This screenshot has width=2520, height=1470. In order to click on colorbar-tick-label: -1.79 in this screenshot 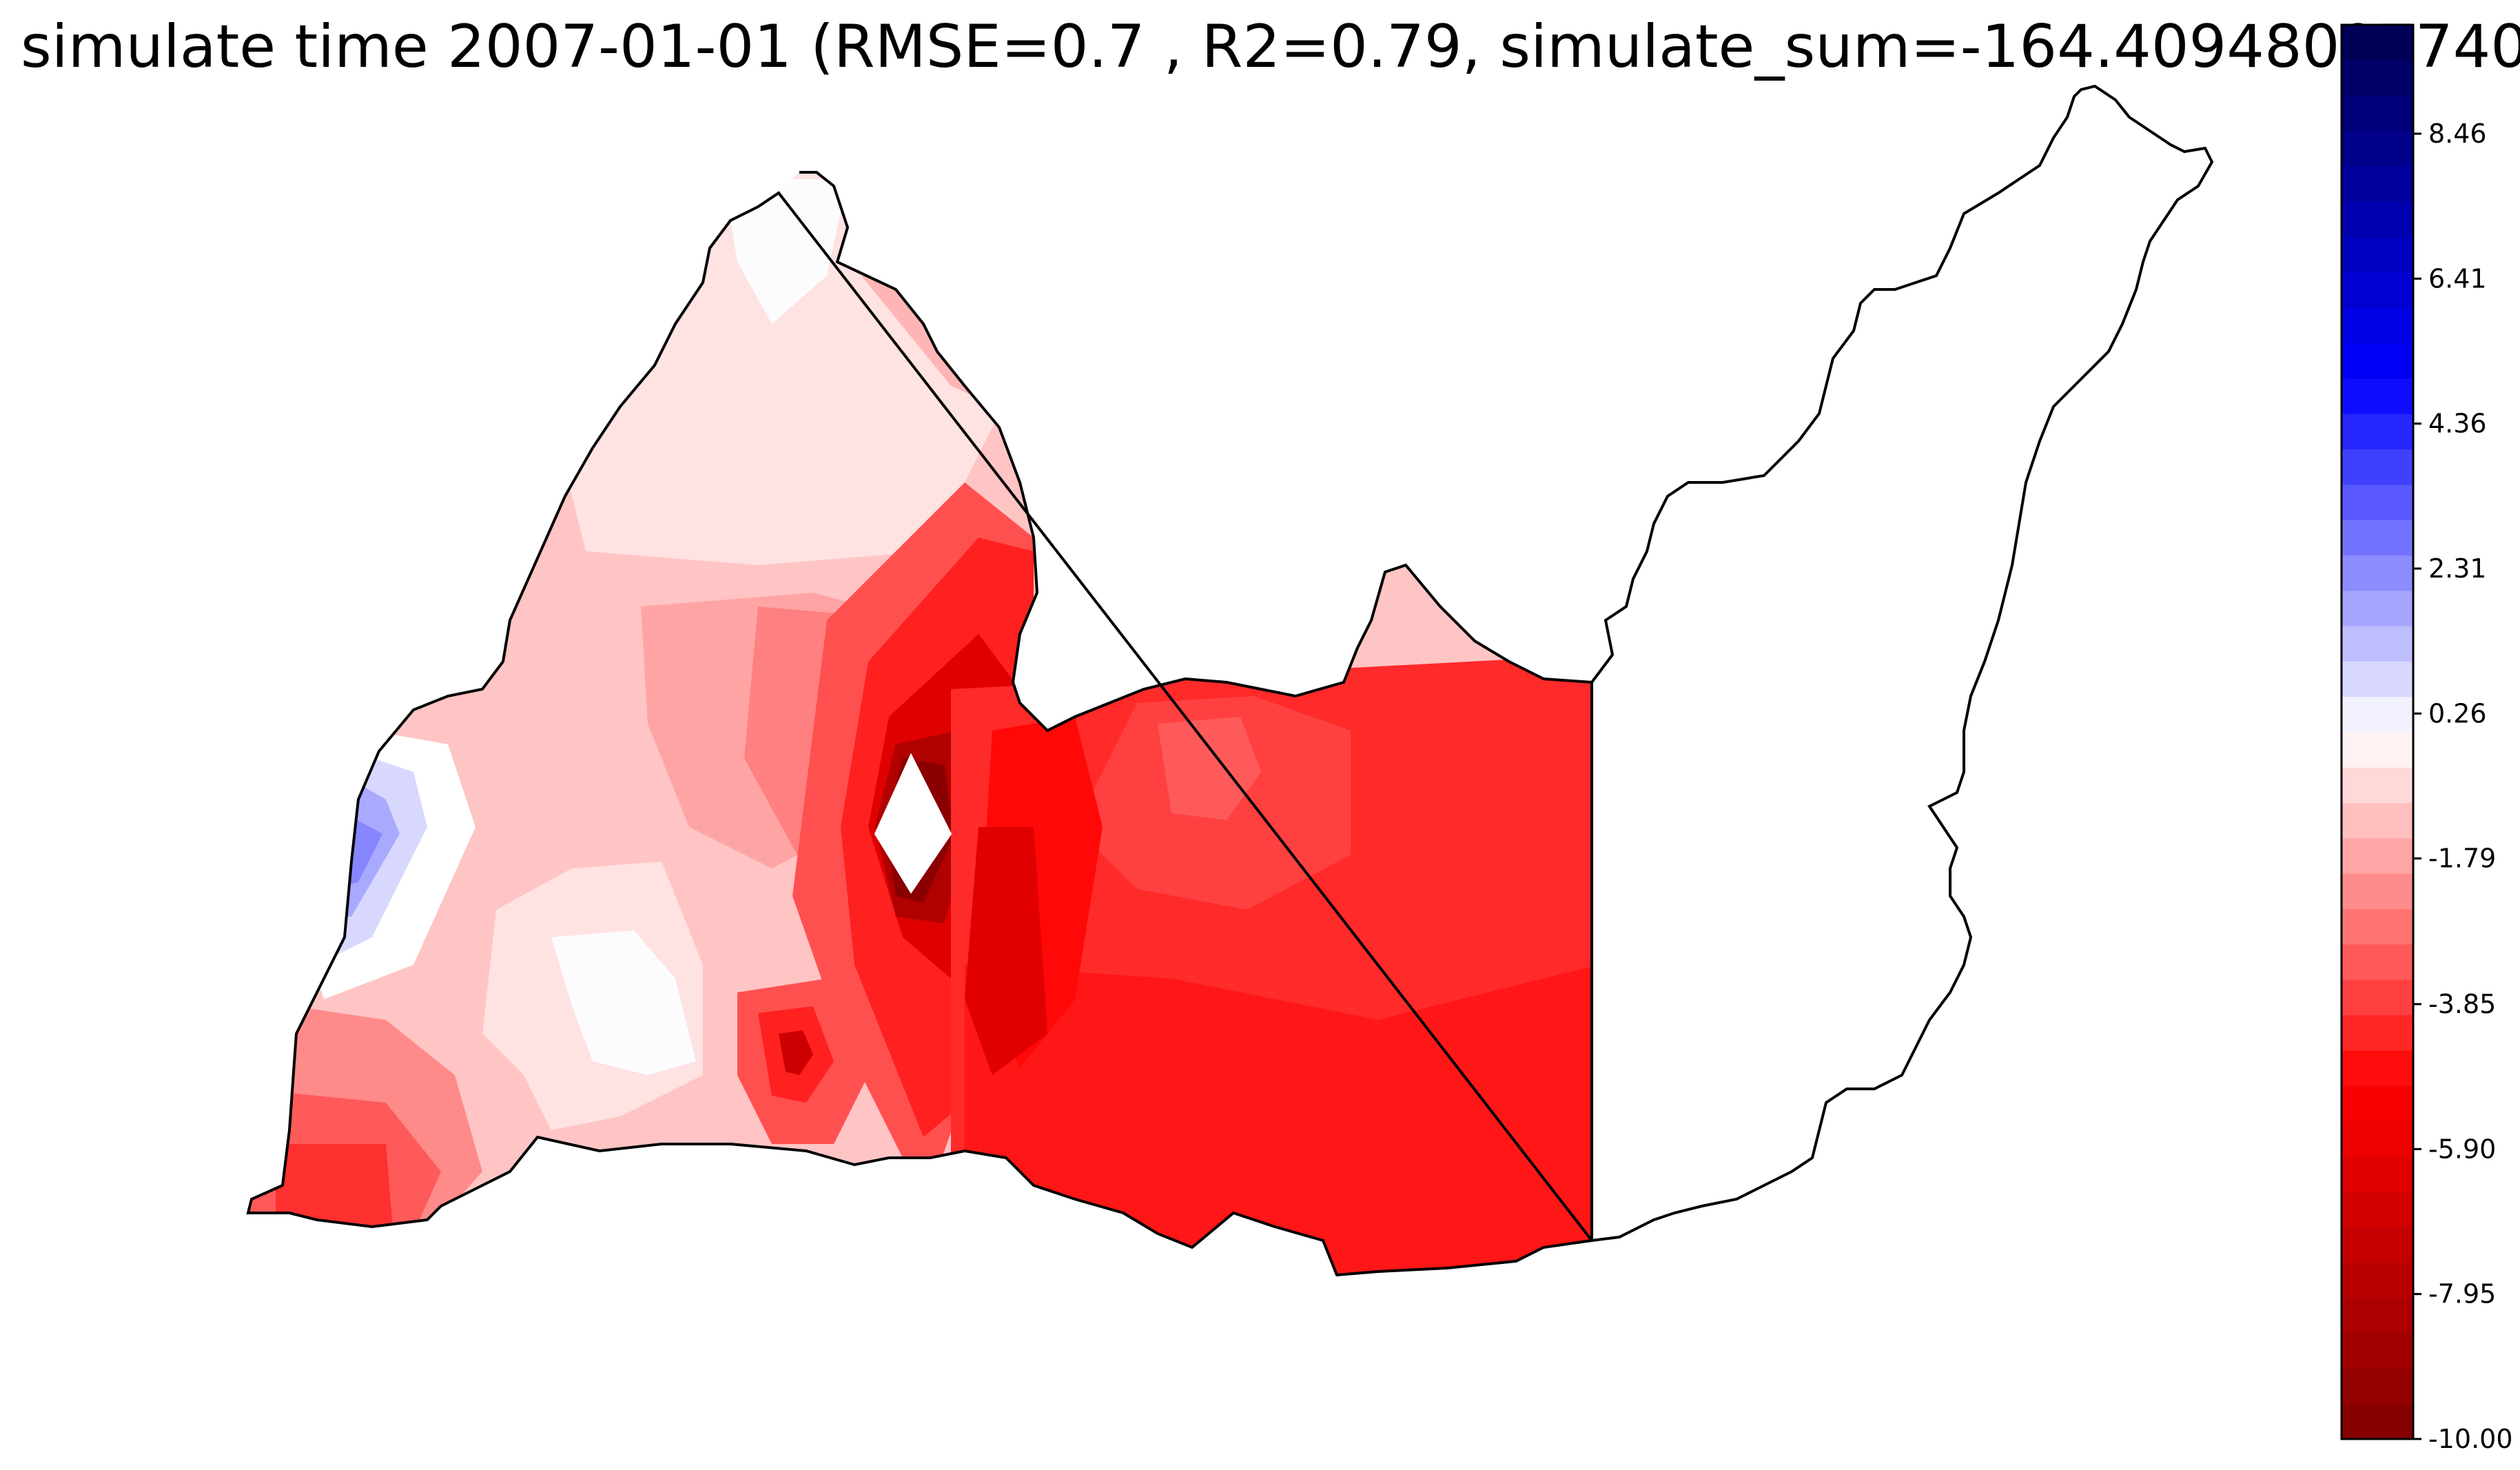, I will do `click(2462, 859)`.